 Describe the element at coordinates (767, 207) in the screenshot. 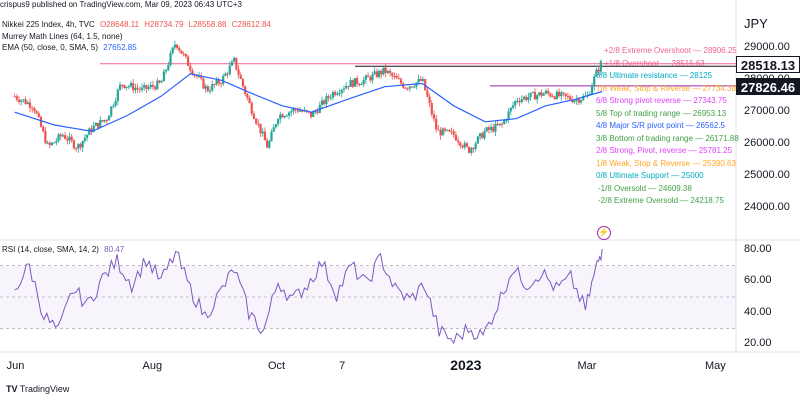

I see `price-tick-label: 24000.00` at that location.